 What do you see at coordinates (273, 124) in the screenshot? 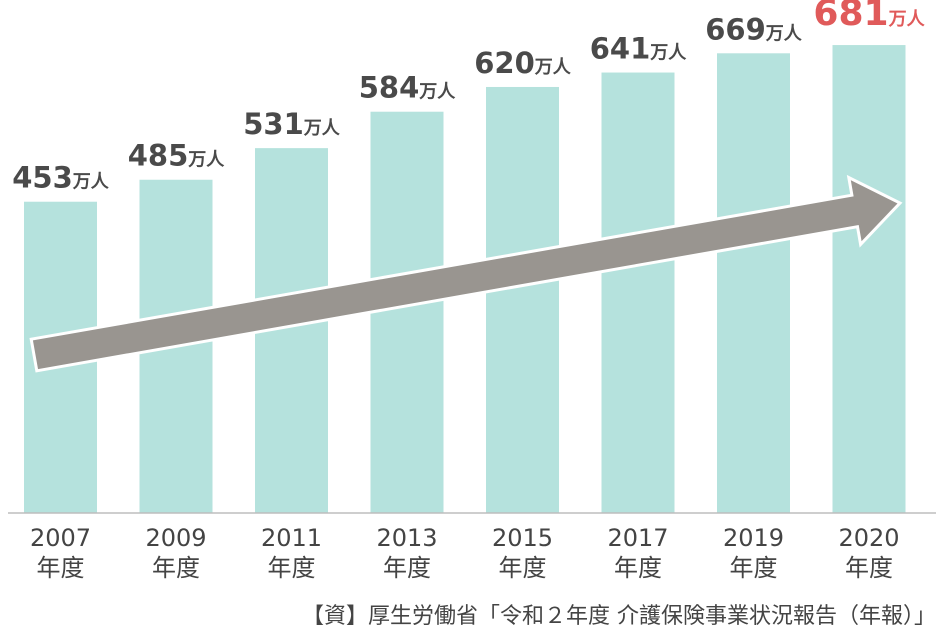
I see `value-number: 531` at bounding box center [273, 124].